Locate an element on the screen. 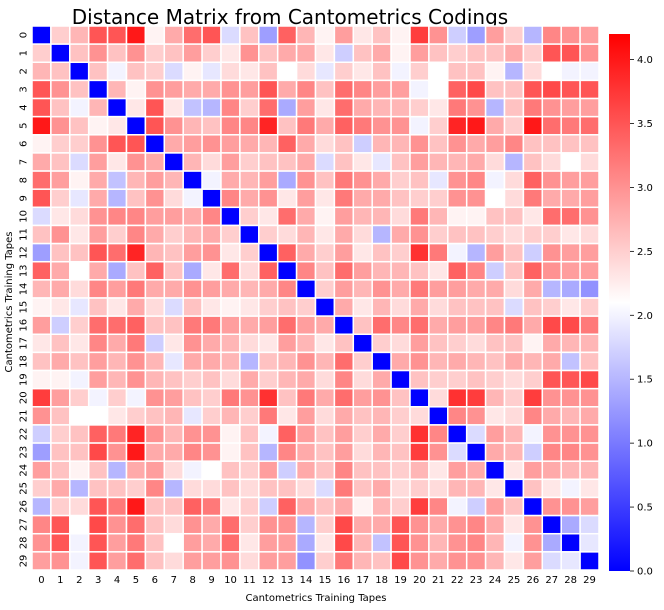  colorbar-tick-label: 1.5 is located at coordinates (645, 380).